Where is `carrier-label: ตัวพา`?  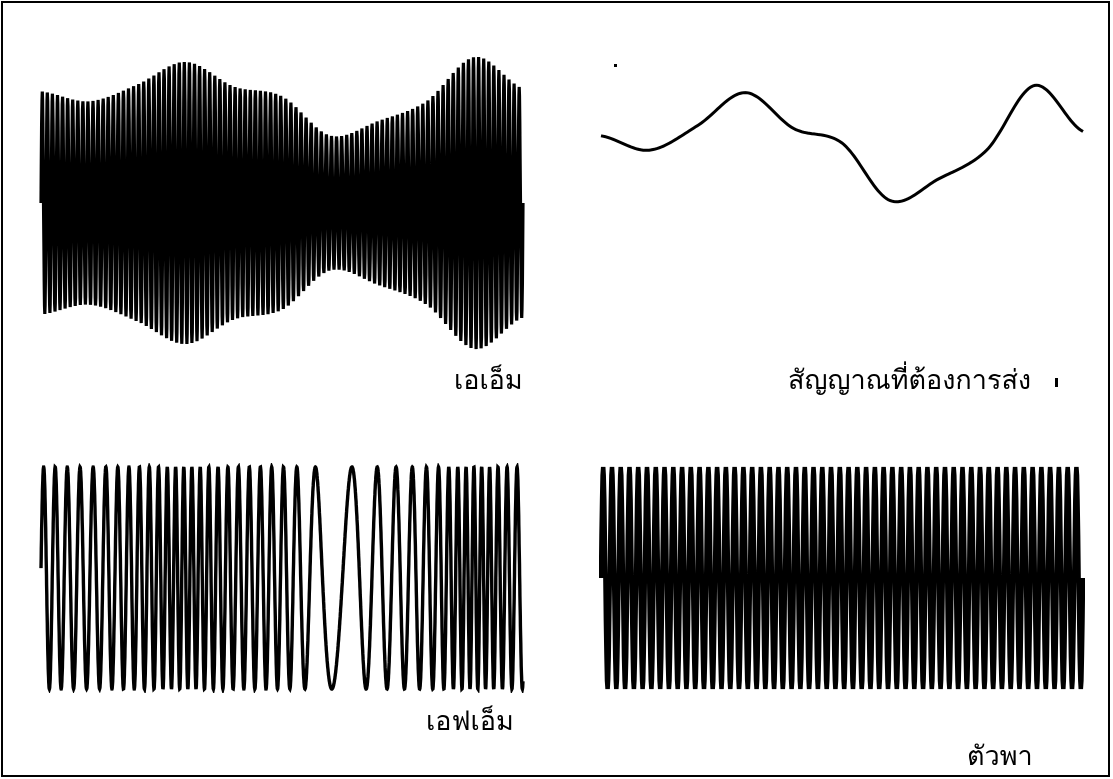
carrier-label: ตัวพา is located at coordinates (1000, 756).